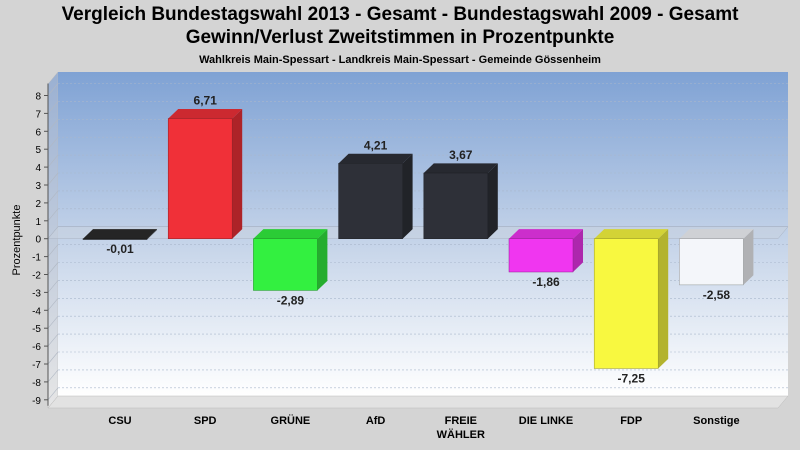 The image size is (800, 450). What do you see at coordinates (376, 145) in the screenshot?
I see `data-label: 4,21` at bounding box center [376, 145].